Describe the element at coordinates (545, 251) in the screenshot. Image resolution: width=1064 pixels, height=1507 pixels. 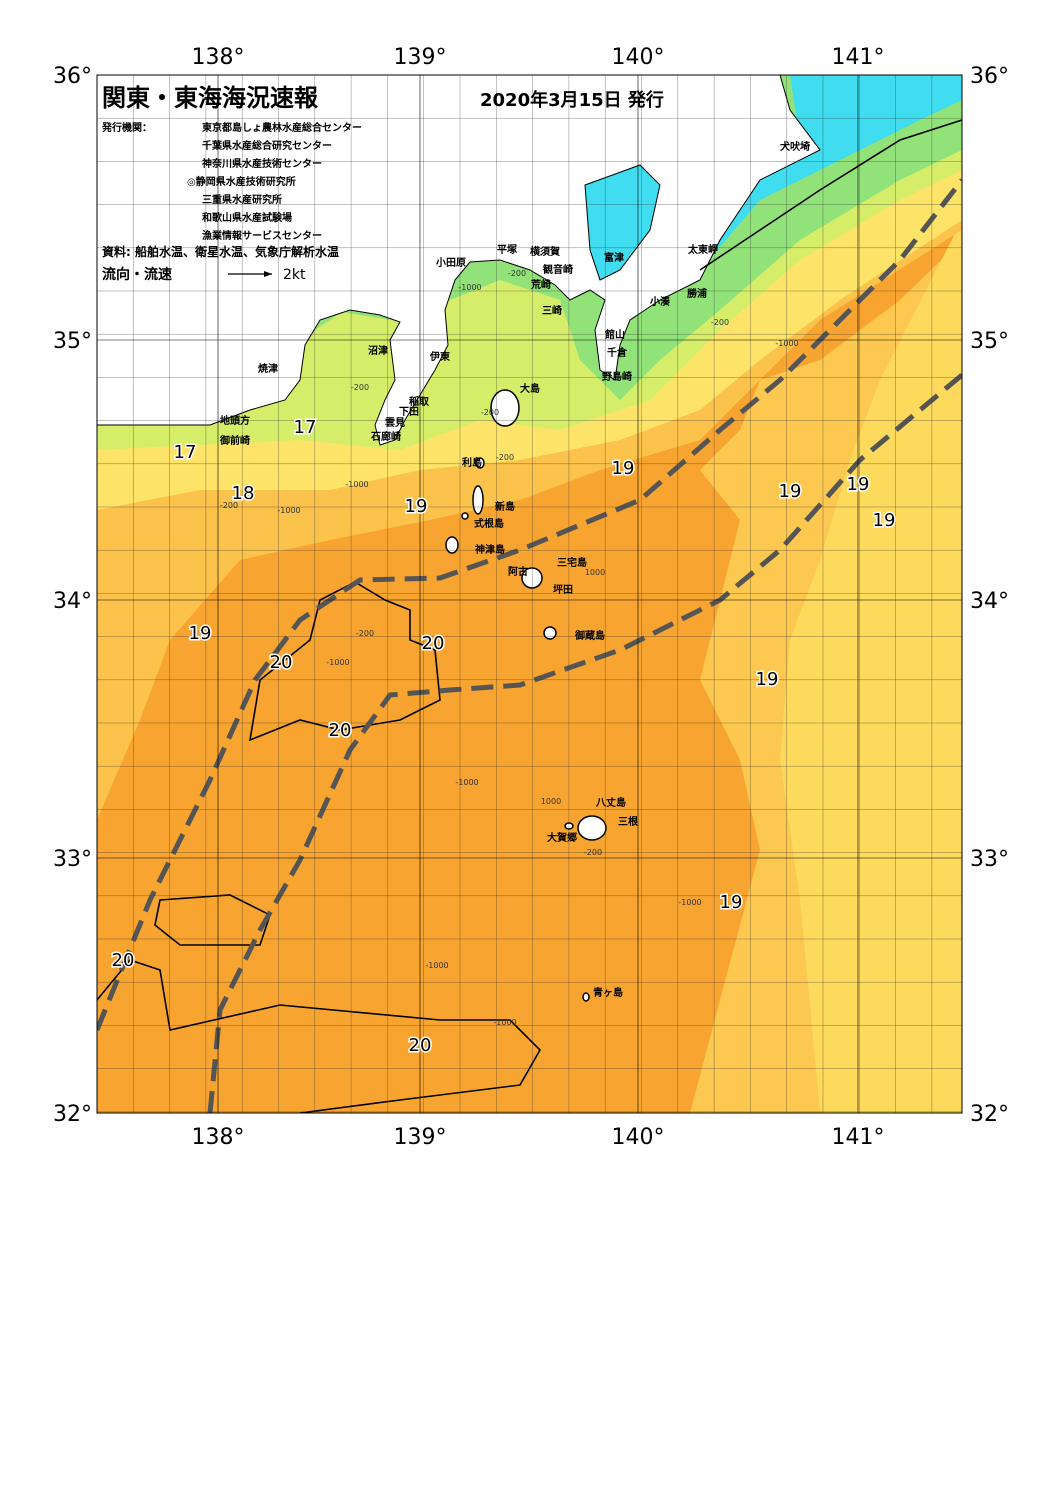
I see `place-name: 横須賀` at that location.